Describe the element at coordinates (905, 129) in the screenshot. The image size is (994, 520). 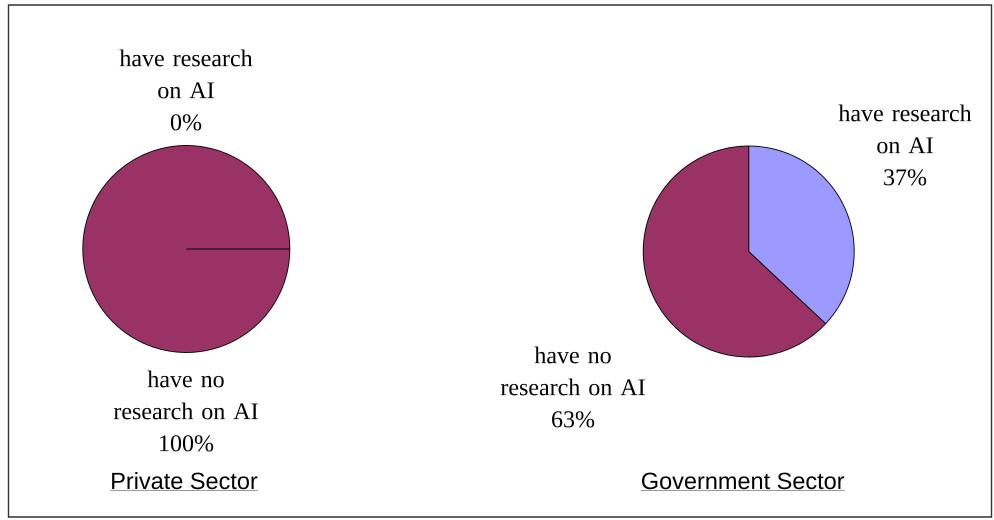
I see `slice-label: have research on AI` at that location.